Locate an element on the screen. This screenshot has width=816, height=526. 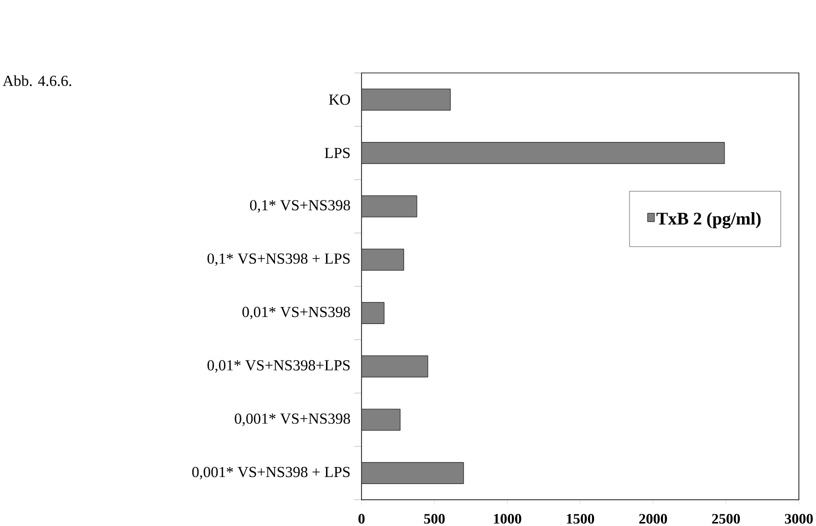
x-tick-label: 1000 is located at coordinates (508, 519).